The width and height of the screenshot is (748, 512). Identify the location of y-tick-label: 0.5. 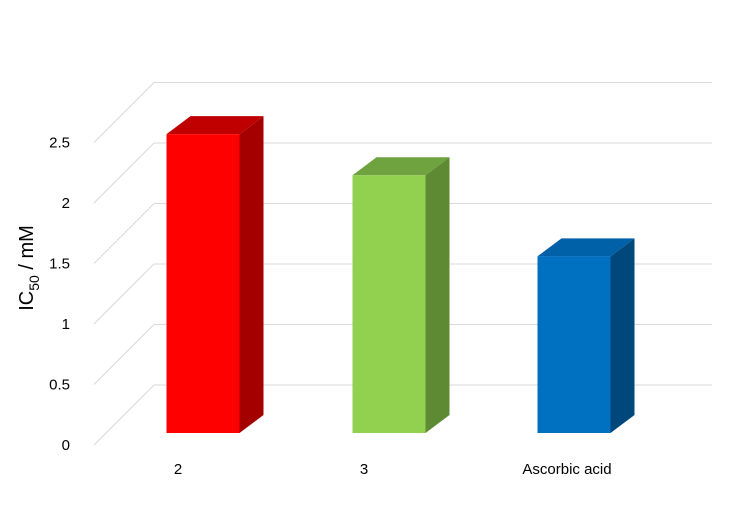
(59, 385).